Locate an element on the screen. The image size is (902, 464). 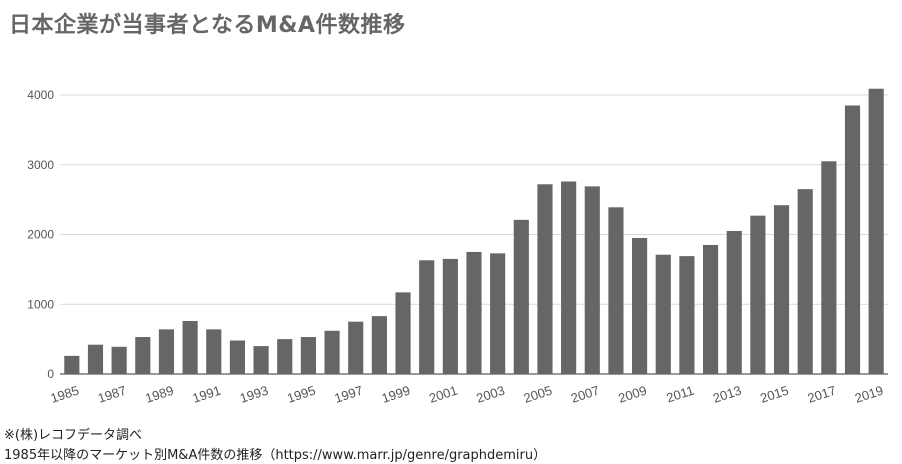
bar-2013 is located at coordinates (734, 302).